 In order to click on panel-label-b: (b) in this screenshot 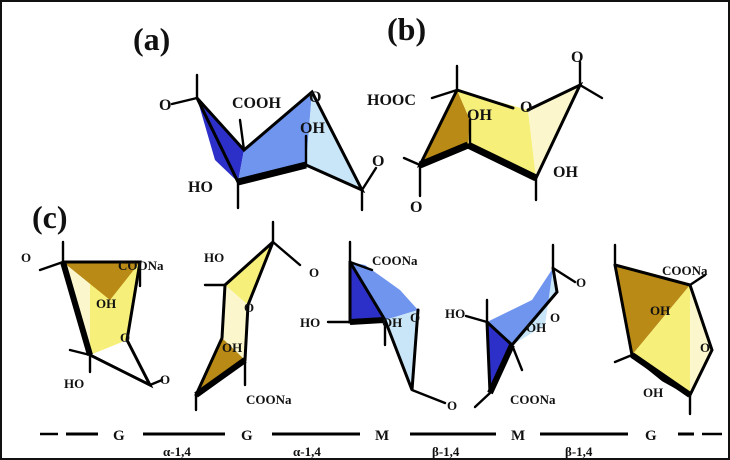, I will do `click(406, 29)`.